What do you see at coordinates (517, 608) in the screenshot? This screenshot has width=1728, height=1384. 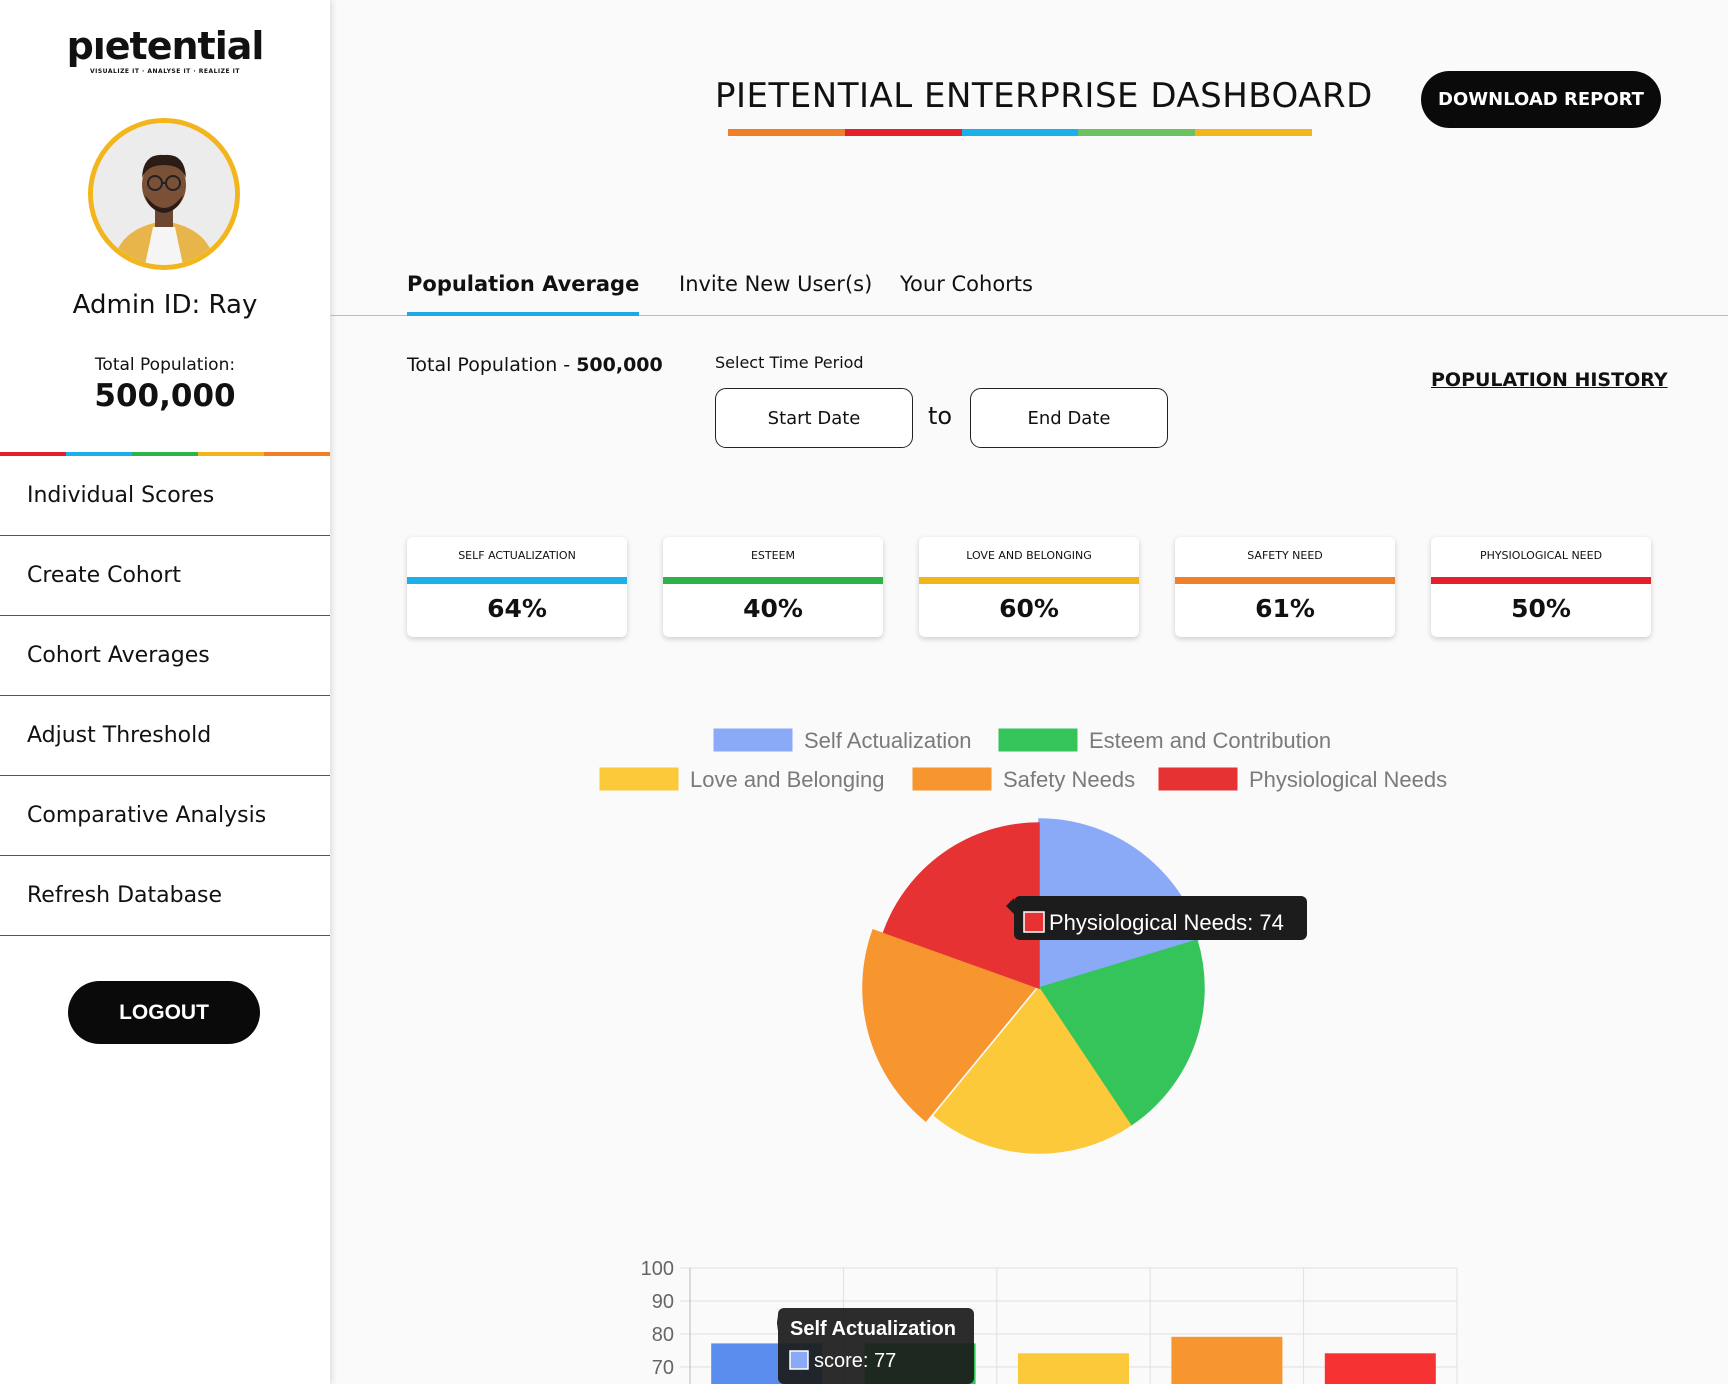 I see `card-value: 64%` at bounding box center [517, 608].